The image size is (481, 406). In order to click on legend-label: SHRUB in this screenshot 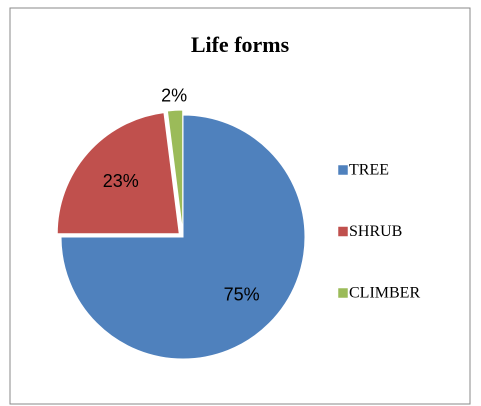, I will do `click(375, 231)`.